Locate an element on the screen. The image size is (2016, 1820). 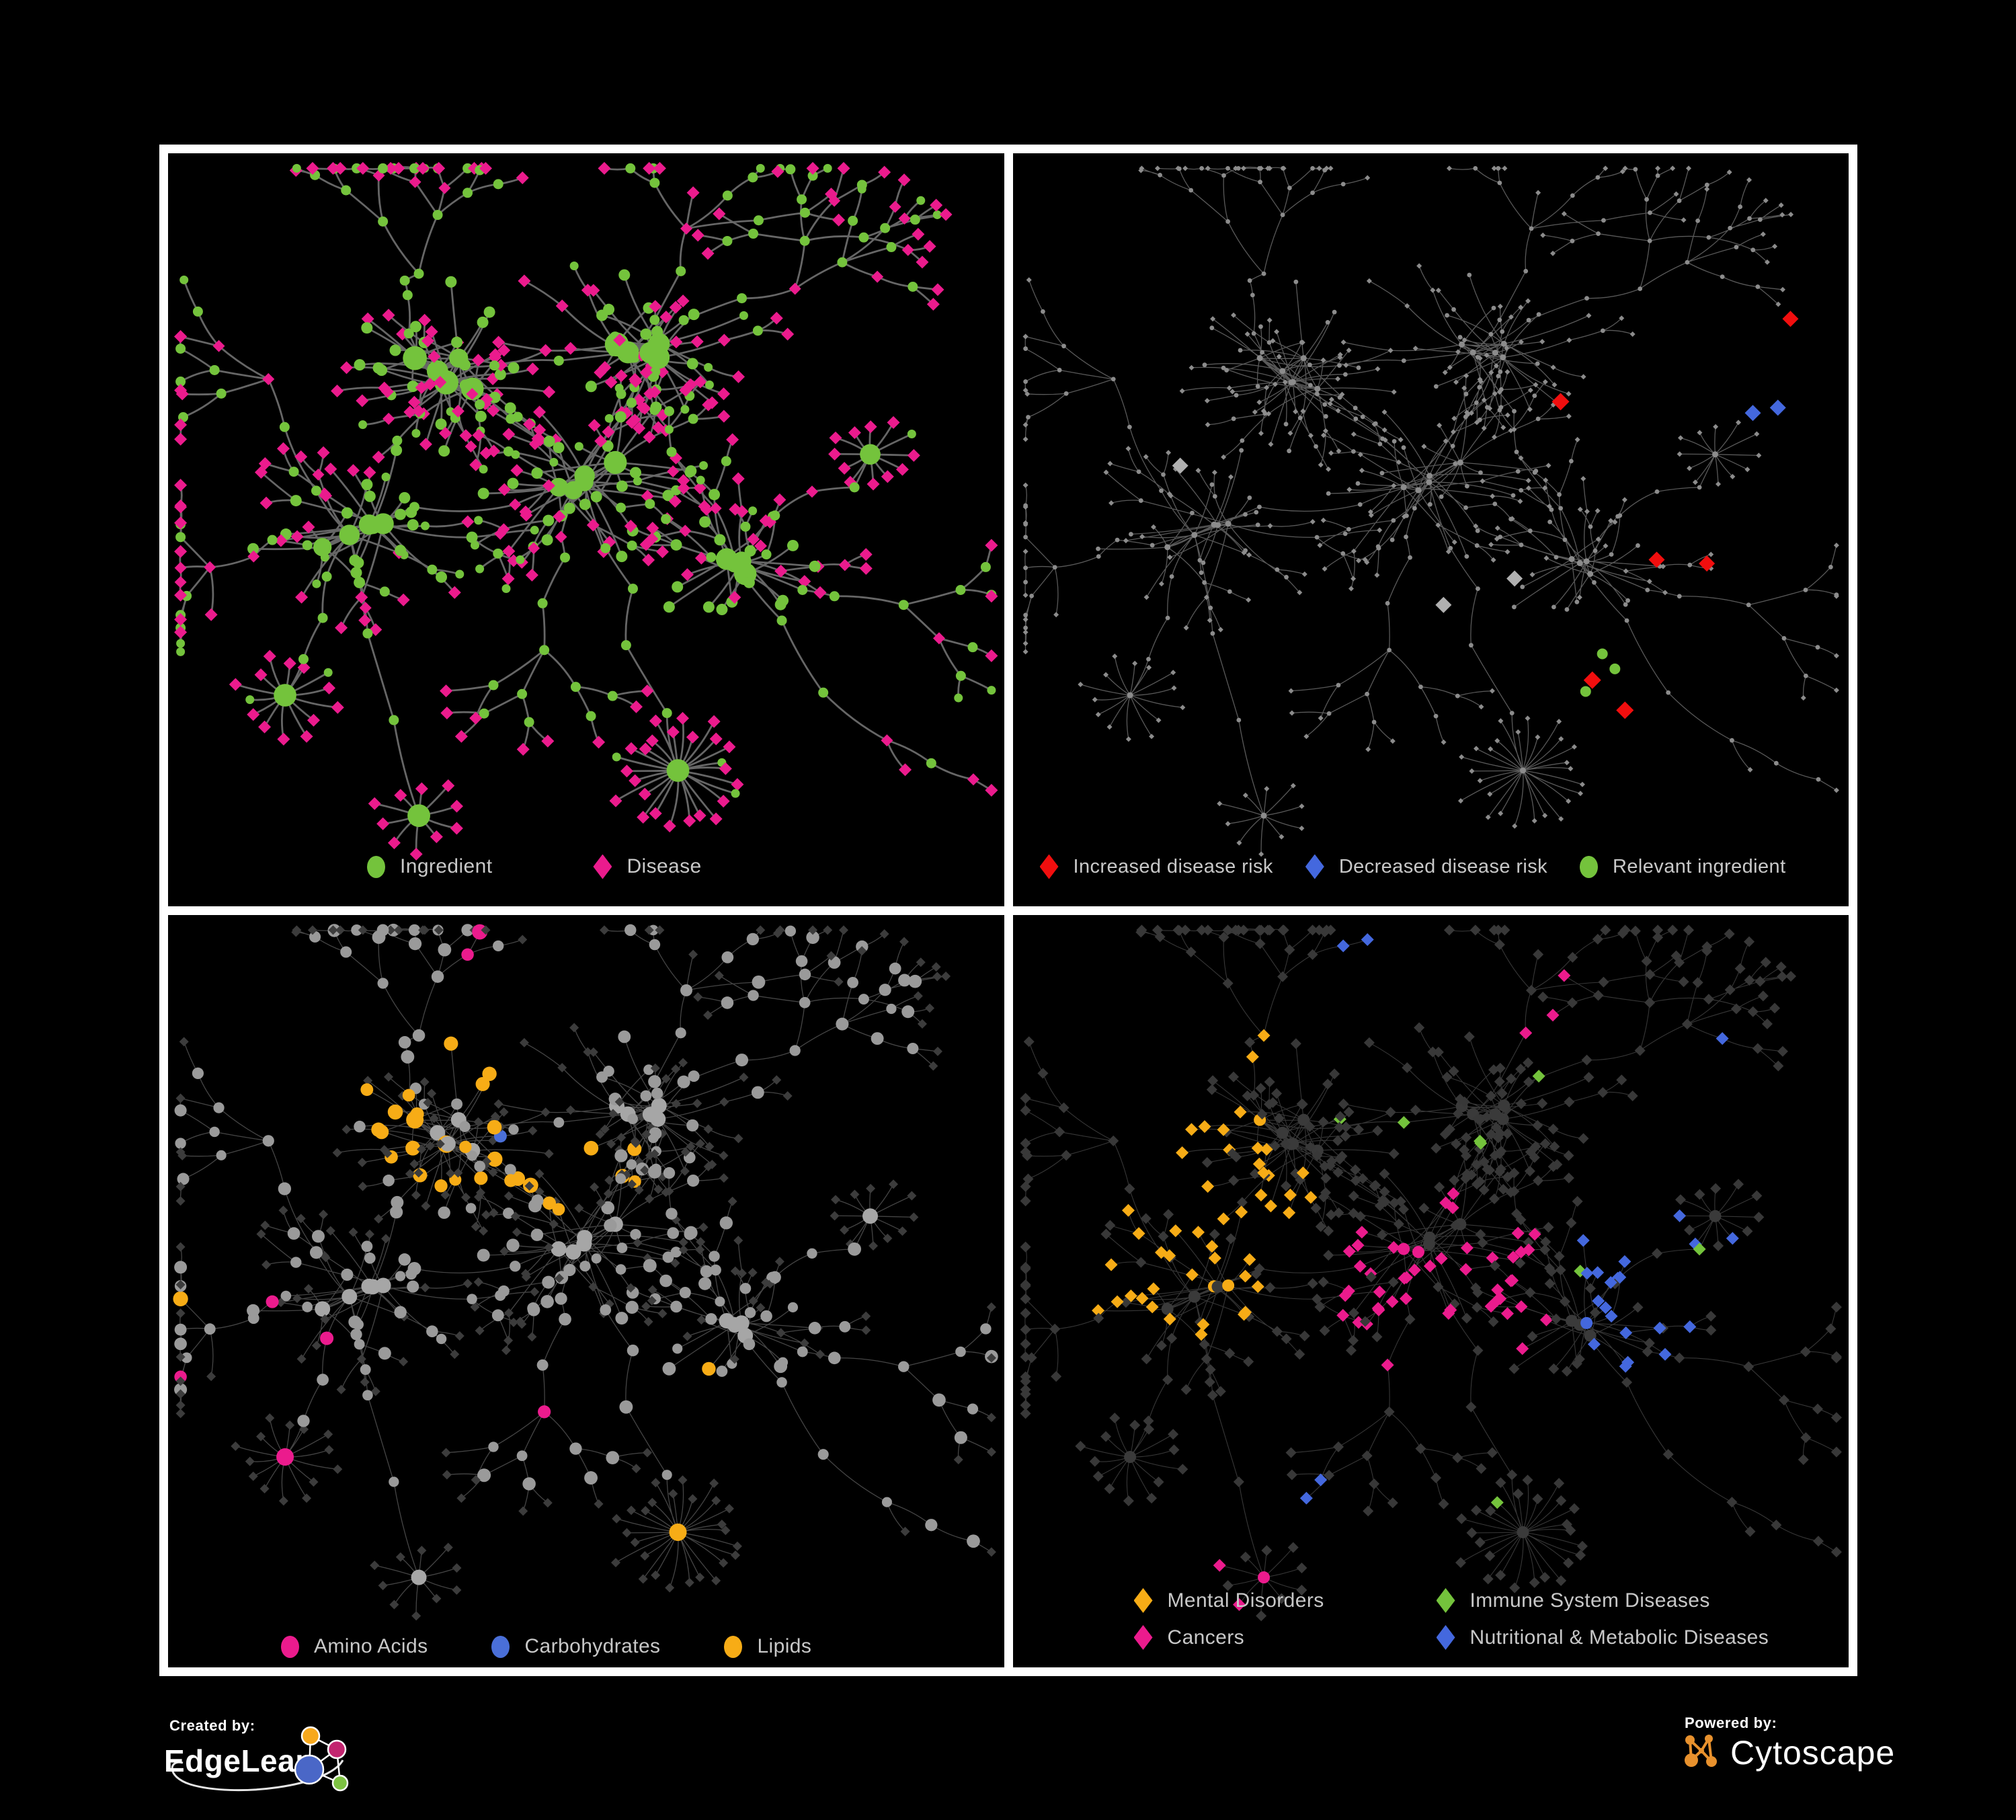
legend-label: Carbohydrates is located at coordinates (592, 1646).